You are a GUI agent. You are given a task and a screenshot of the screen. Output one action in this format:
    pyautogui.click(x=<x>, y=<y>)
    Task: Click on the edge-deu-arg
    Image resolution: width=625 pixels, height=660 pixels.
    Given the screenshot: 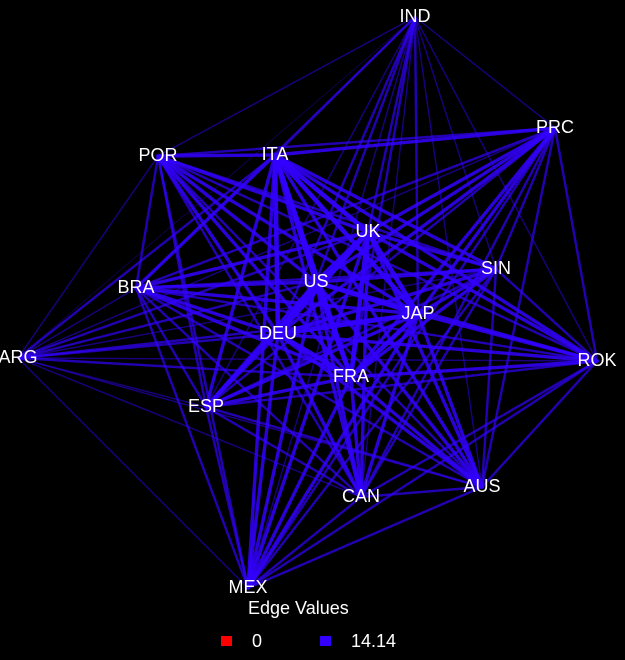 What is the action you would take?
    pyautogui.click(x=148, y=346)
    